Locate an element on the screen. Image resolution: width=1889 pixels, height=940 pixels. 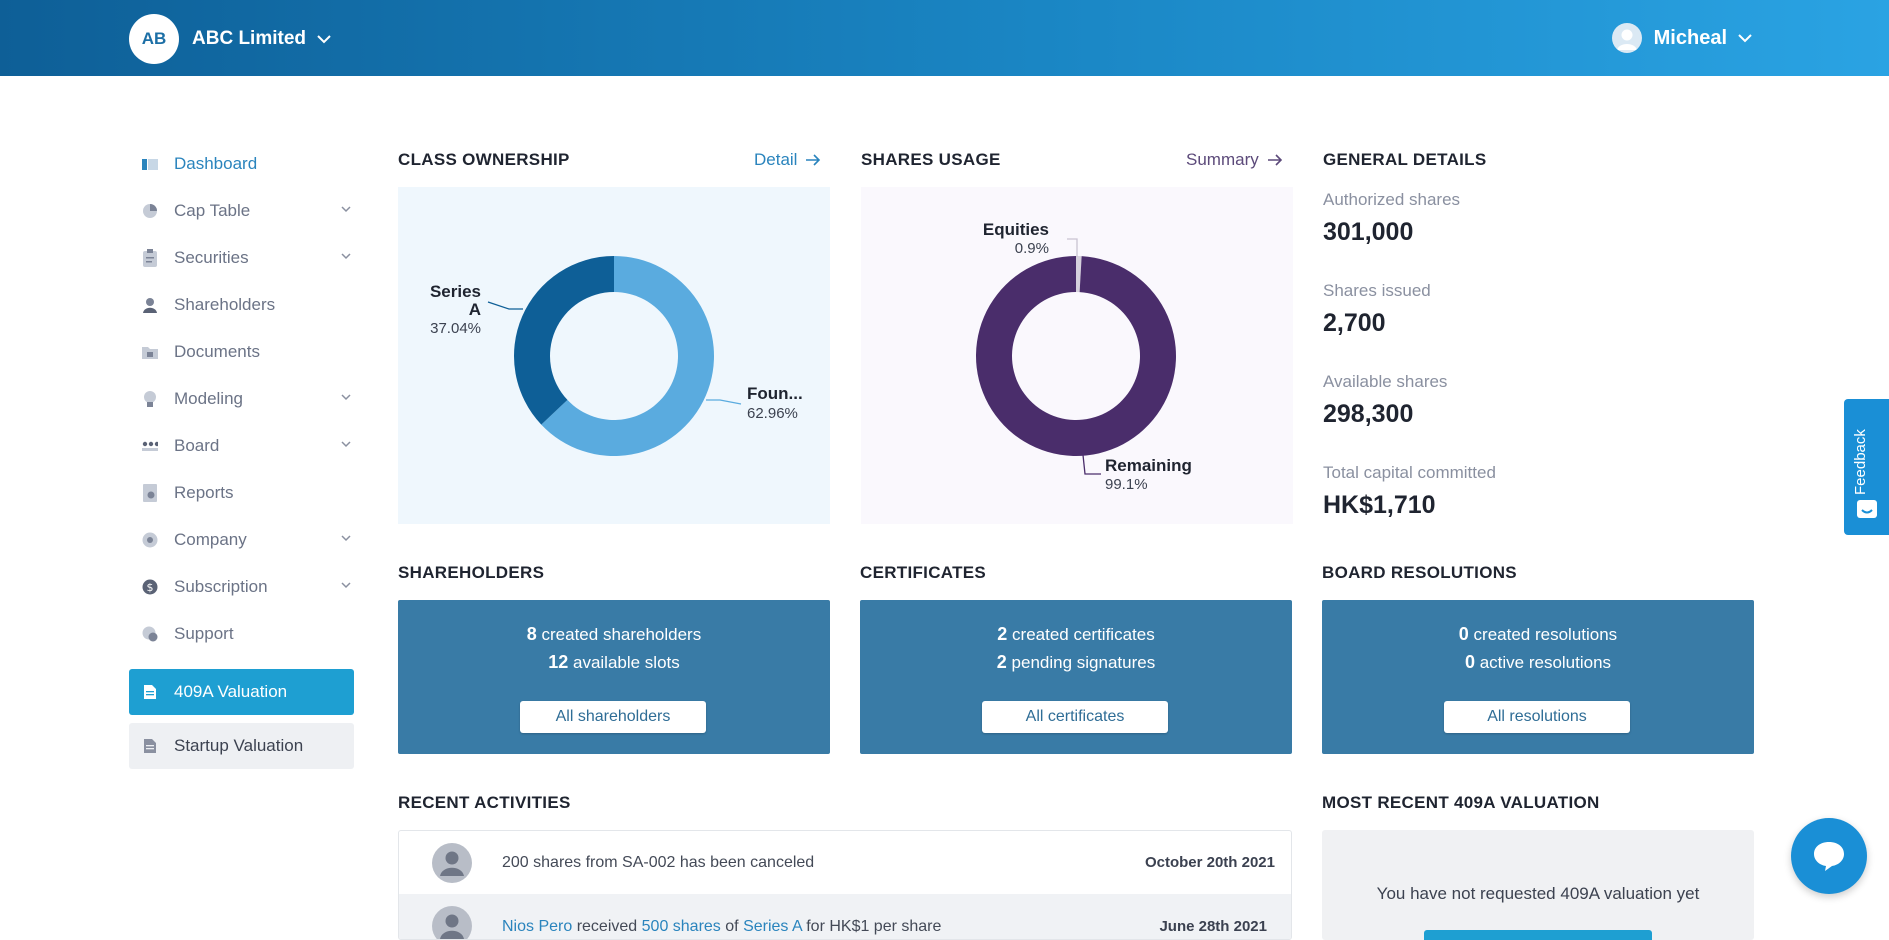
shareholder-link: Nios Pero is located at coordinates (537, 926).